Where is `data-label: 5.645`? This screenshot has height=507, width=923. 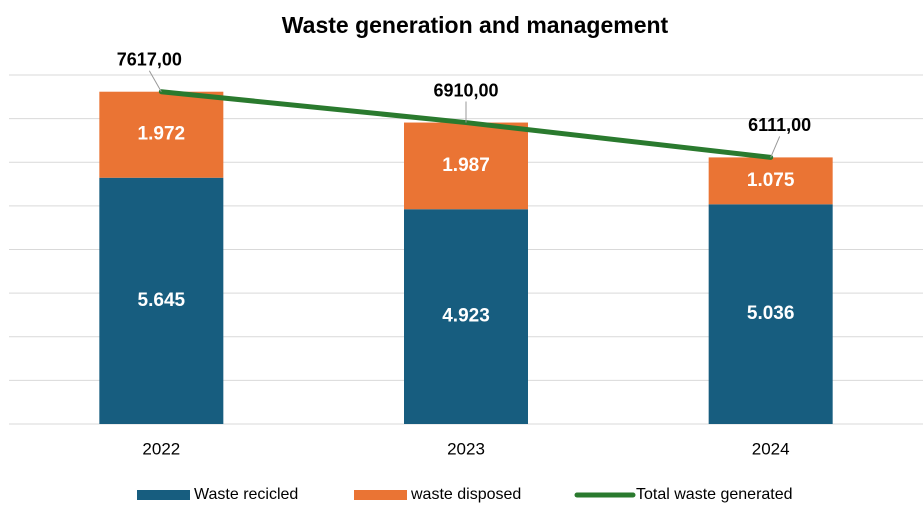
data-label: 5.645 is located at coordinates (162, 300).